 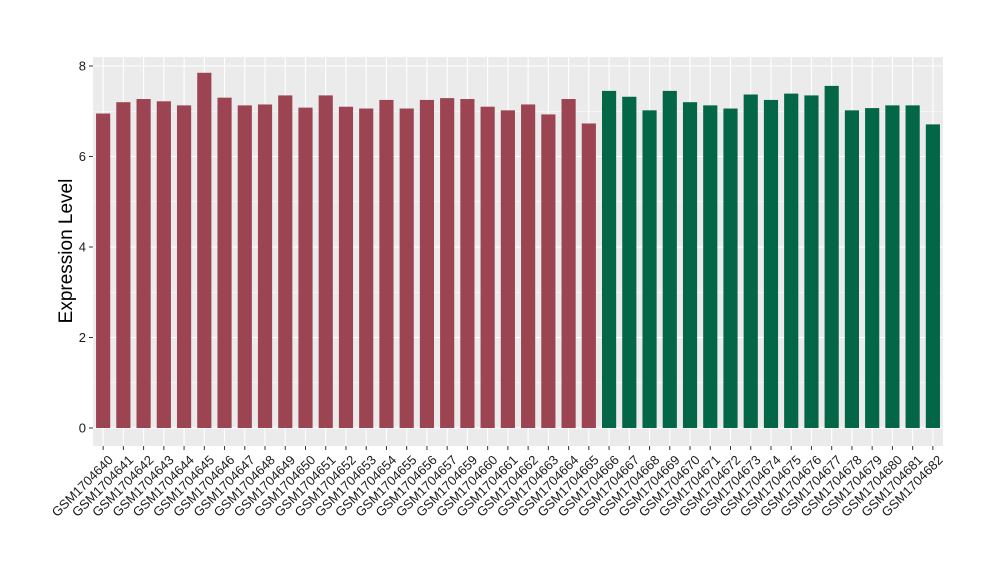 I want to click on bar-GSM1704657, so click(x=447, y=263).